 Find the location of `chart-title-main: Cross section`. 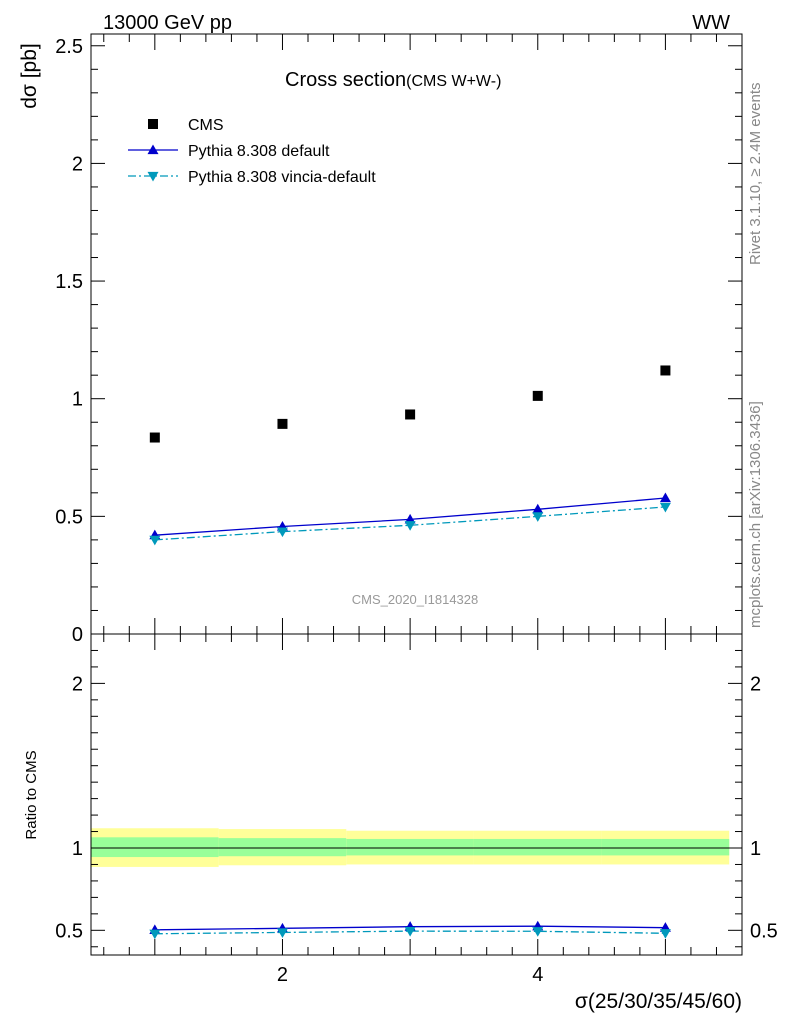

chart-title-main: Cross section is located at coordinates (345, 80).